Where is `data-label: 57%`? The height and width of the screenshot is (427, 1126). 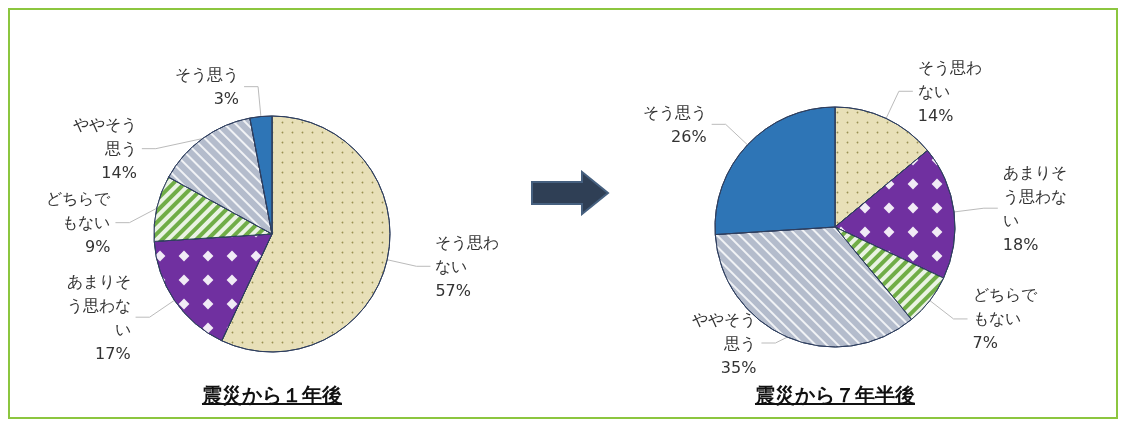 data-label: 57% is located at coordinates (453, 290).